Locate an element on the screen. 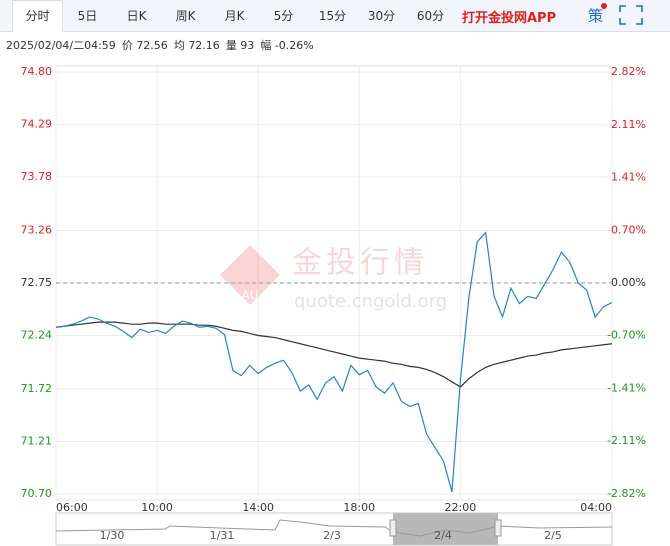  tab: 60分 is located at coordinates (430, 15).